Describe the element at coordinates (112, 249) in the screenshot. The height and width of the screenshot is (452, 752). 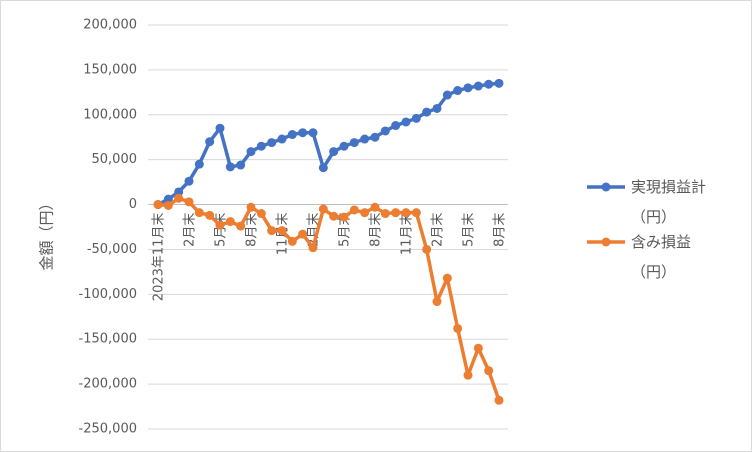
I see `y-tick-label: -50,000` at that location.